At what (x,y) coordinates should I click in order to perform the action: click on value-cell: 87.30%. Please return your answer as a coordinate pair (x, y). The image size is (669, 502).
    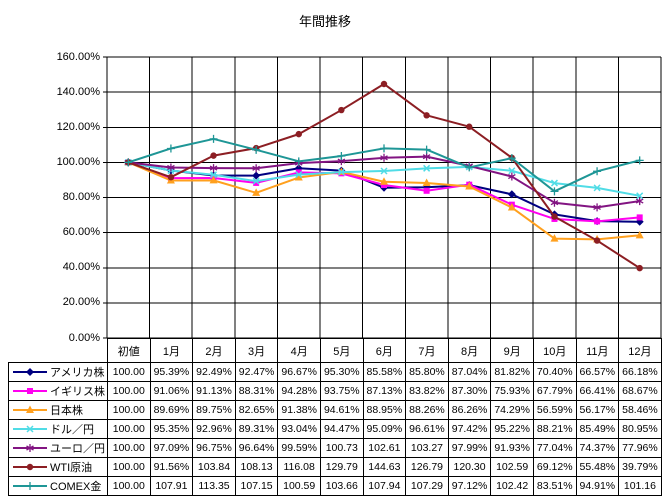
    Looking at the image, I should click on (469, 391).